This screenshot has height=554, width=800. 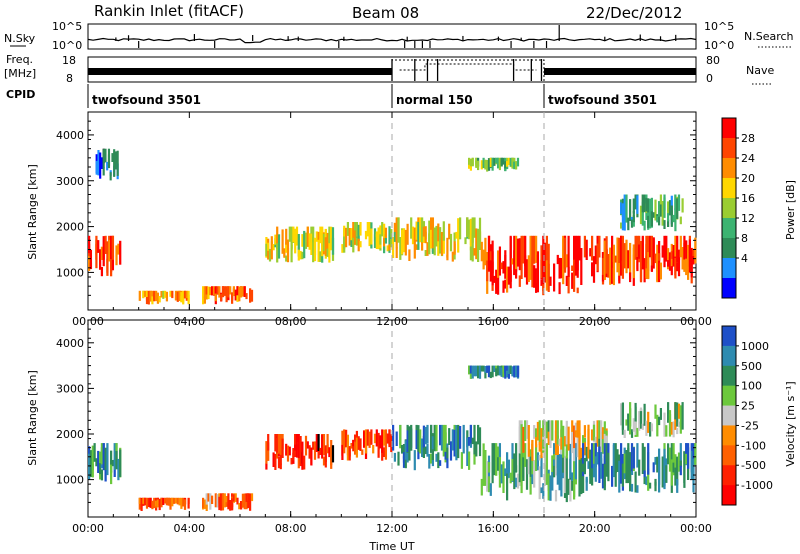 What do you see at coordinates (751, 386) in the screenshot?
I see `colorbar-tick-label: 100` at bounding box center [751, 386].